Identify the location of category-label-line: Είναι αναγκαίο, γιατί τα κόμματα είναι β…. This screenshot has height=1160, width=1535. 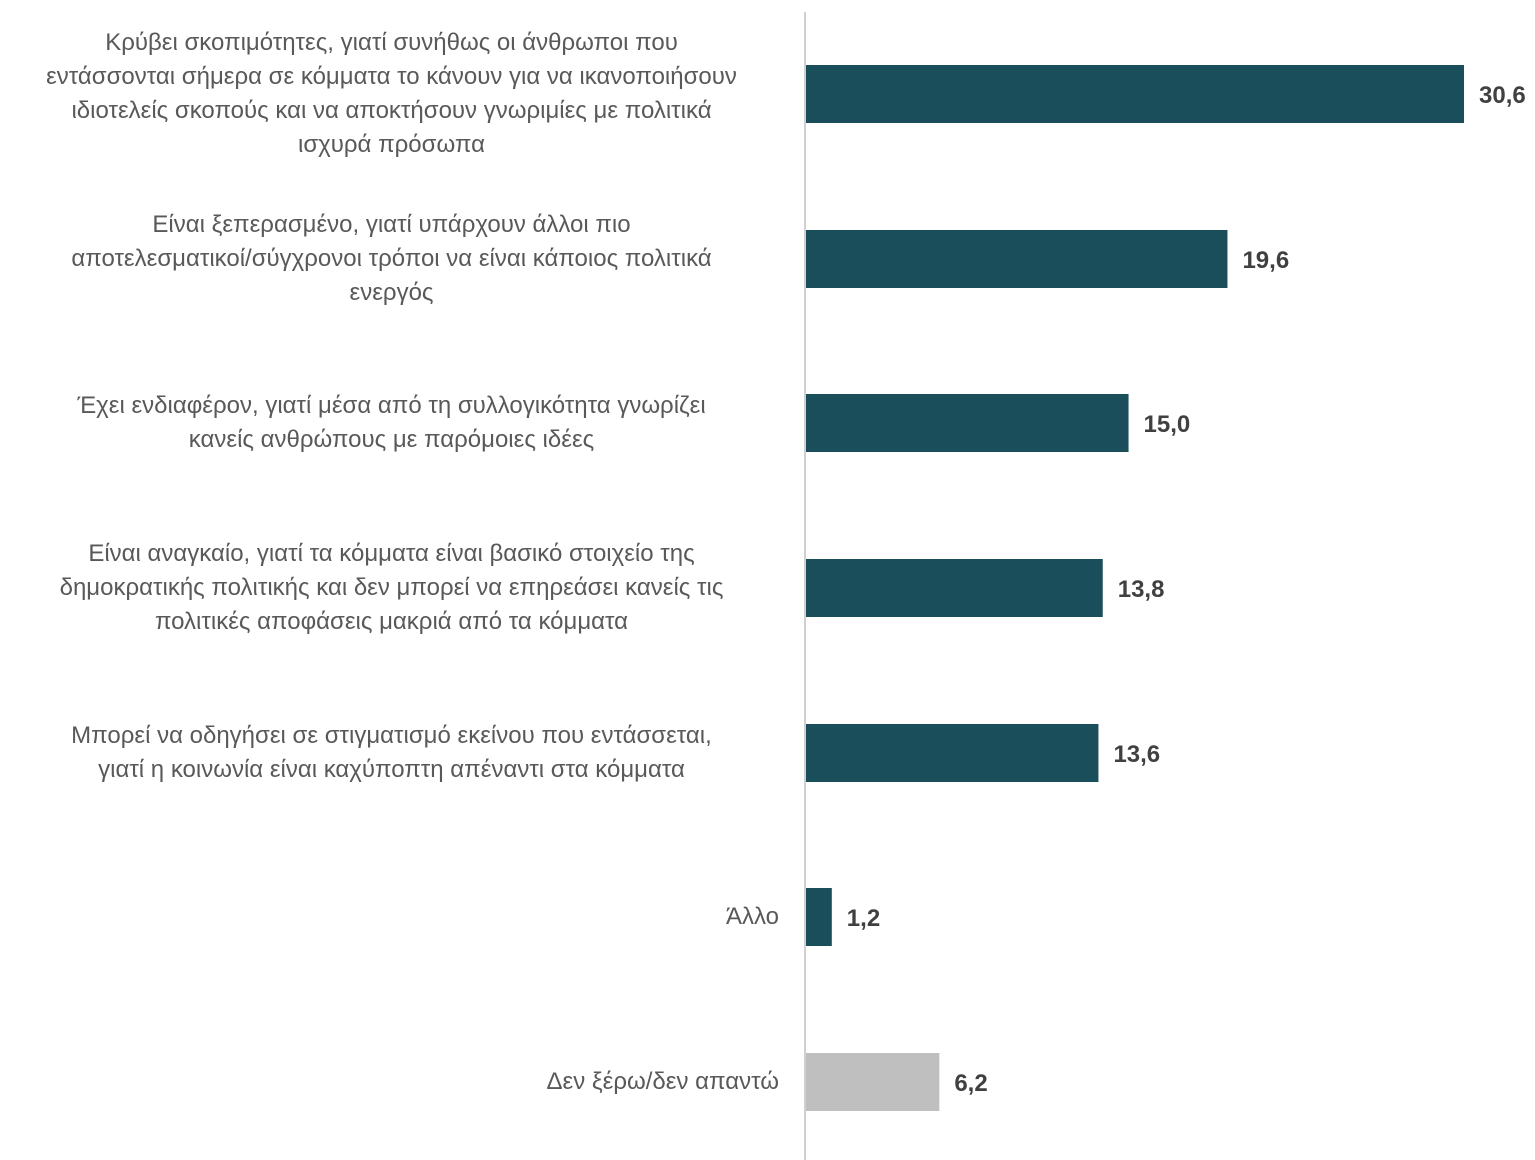
(391, 553).